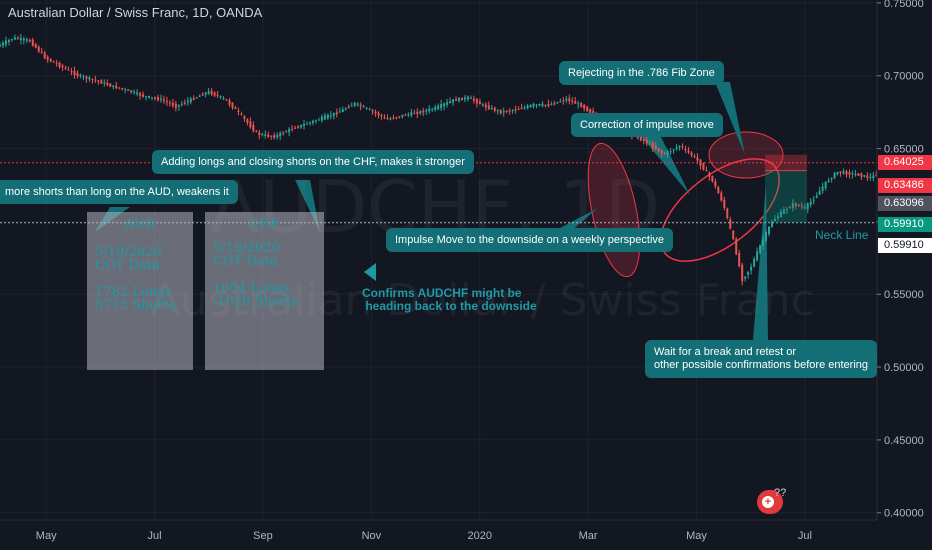  Describe the element at coordinates (904, 514) in the screenshot. I see `y-tick-label: 0.40000` at that location.